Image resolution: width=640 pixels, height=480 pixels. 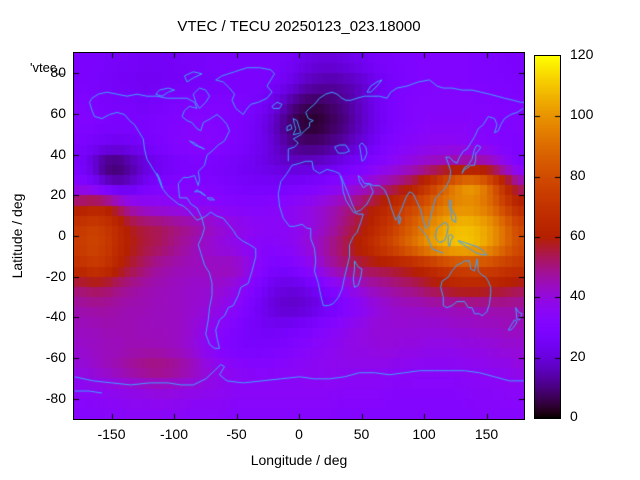 What do you see at coordinates (62, 235) in the screenshot?
I see `y-tick-label: 0` at bounding box center [62, 235].